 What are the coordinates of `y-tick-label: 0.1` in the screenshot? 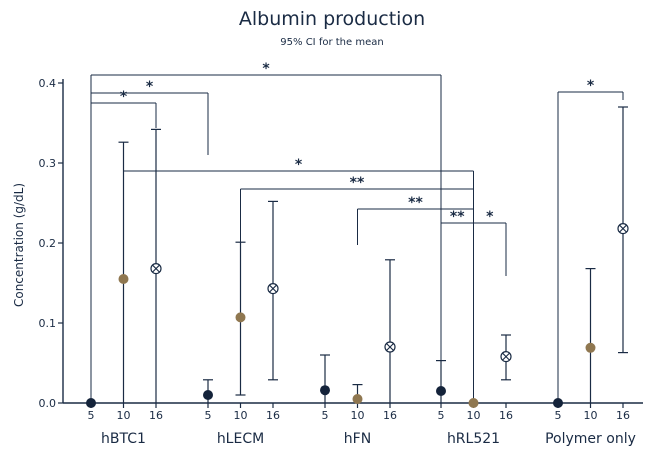 It's located at (48, 323).